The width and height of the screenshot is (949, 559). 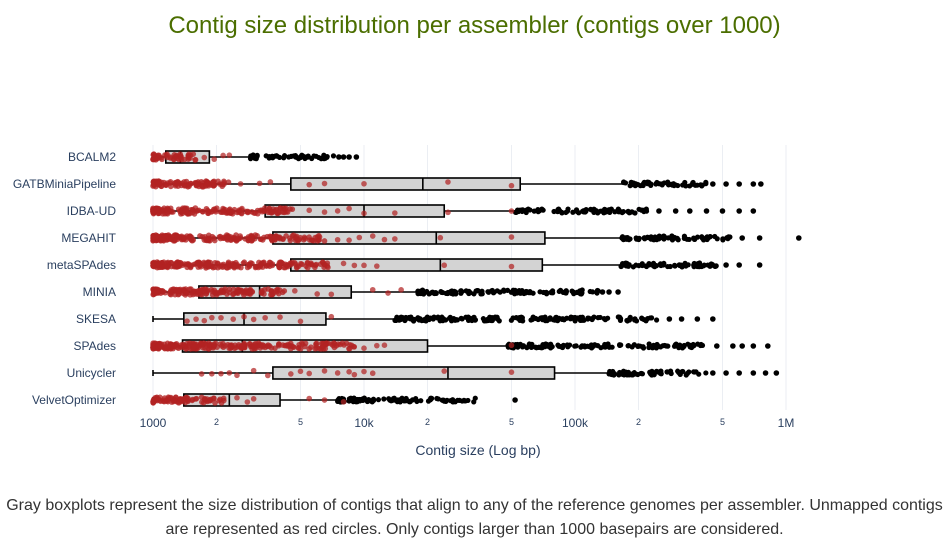 I want to click on box-row-skesa, so click(x=434, y=319).